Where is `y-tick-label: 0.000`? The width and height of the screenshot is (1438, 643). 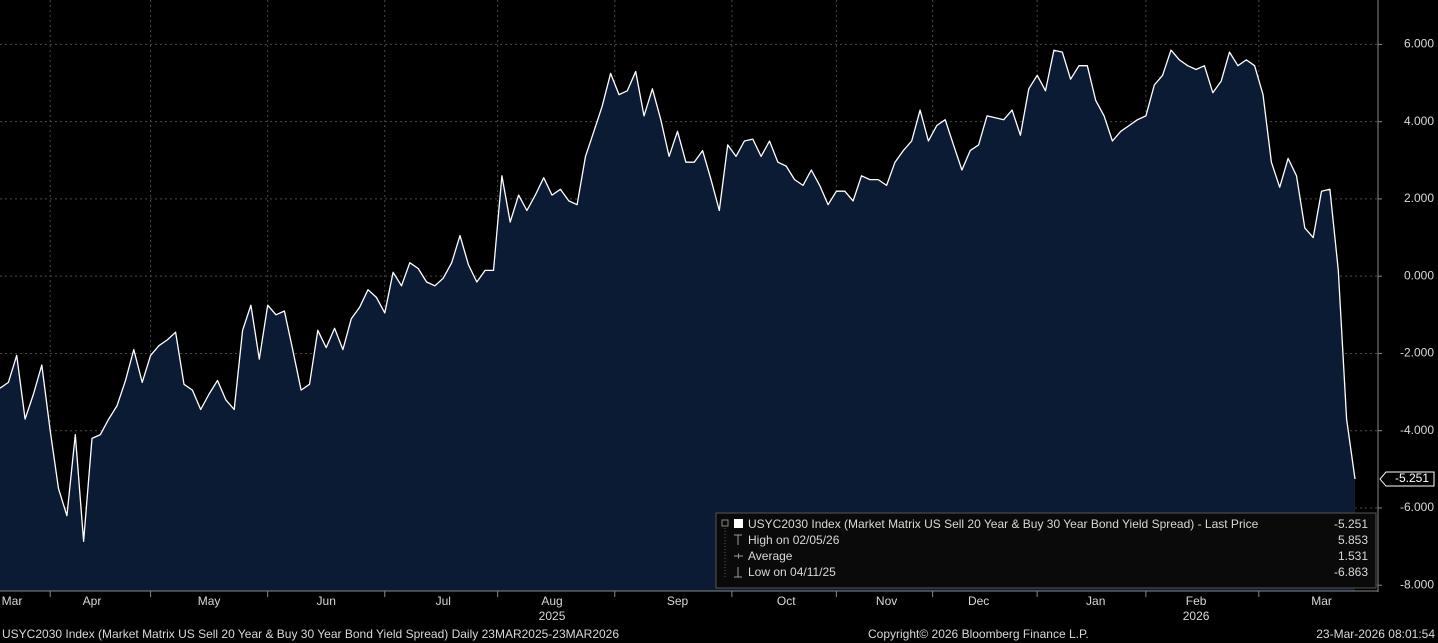 y-tick-label: 0.000 is located at coordinates (1419, 275).